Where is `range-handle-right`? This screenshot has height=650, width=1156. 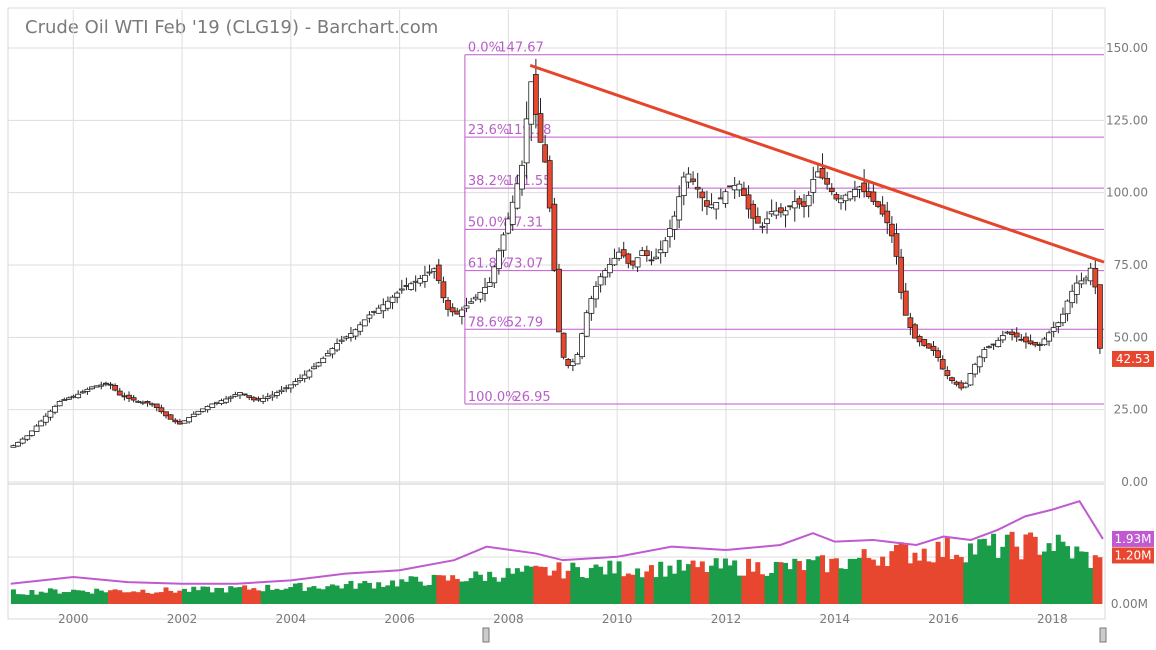
range-handle-right is located at coordinates (1103, 635).